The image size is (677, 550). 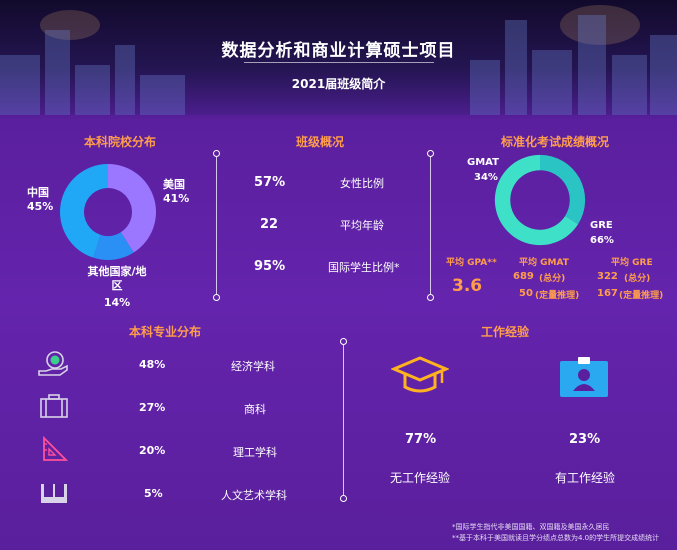 What do you see at coordinates (632, 263) in the screenshot?
I see `gre-label: 平均 GRE` at bounding box center [632, 263].